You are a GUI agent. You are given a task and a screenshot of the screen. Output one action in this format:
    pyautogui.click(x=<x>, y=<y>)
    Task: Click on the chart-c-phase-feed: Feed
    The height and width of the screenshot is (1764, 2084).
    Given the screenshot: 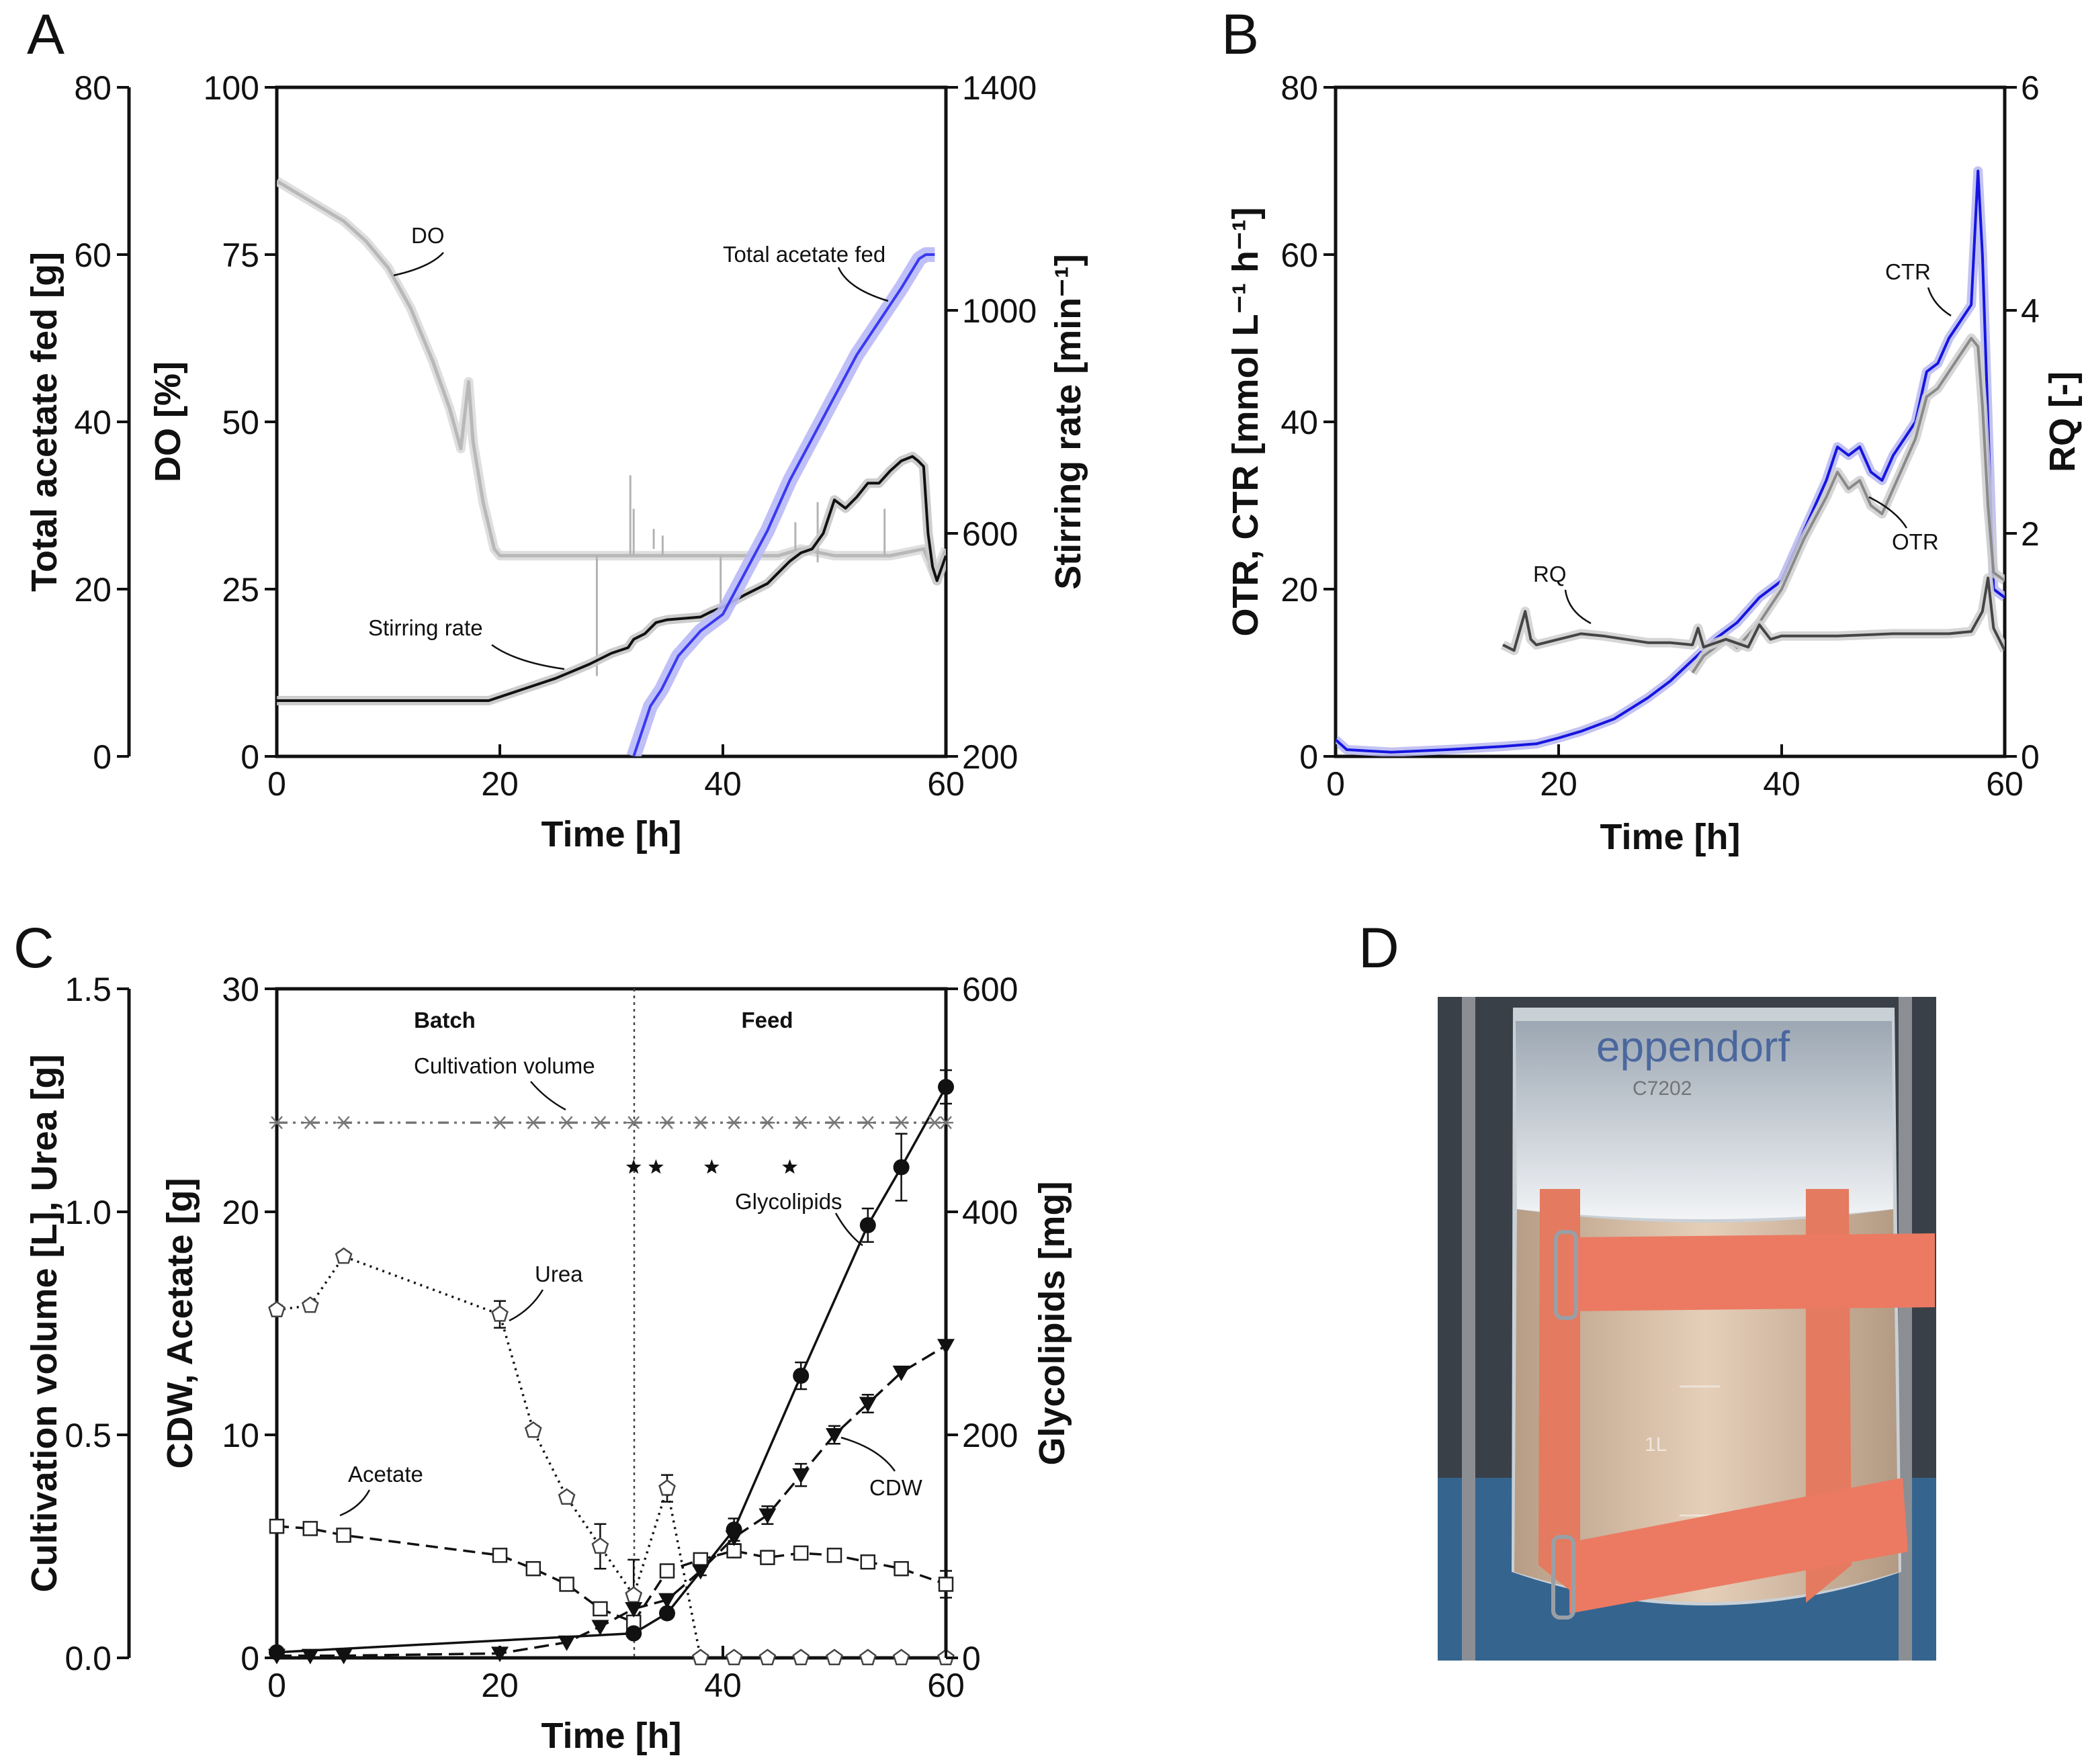 What is the action you would take?
    pyautogui.click(x=767, y=1020)
    